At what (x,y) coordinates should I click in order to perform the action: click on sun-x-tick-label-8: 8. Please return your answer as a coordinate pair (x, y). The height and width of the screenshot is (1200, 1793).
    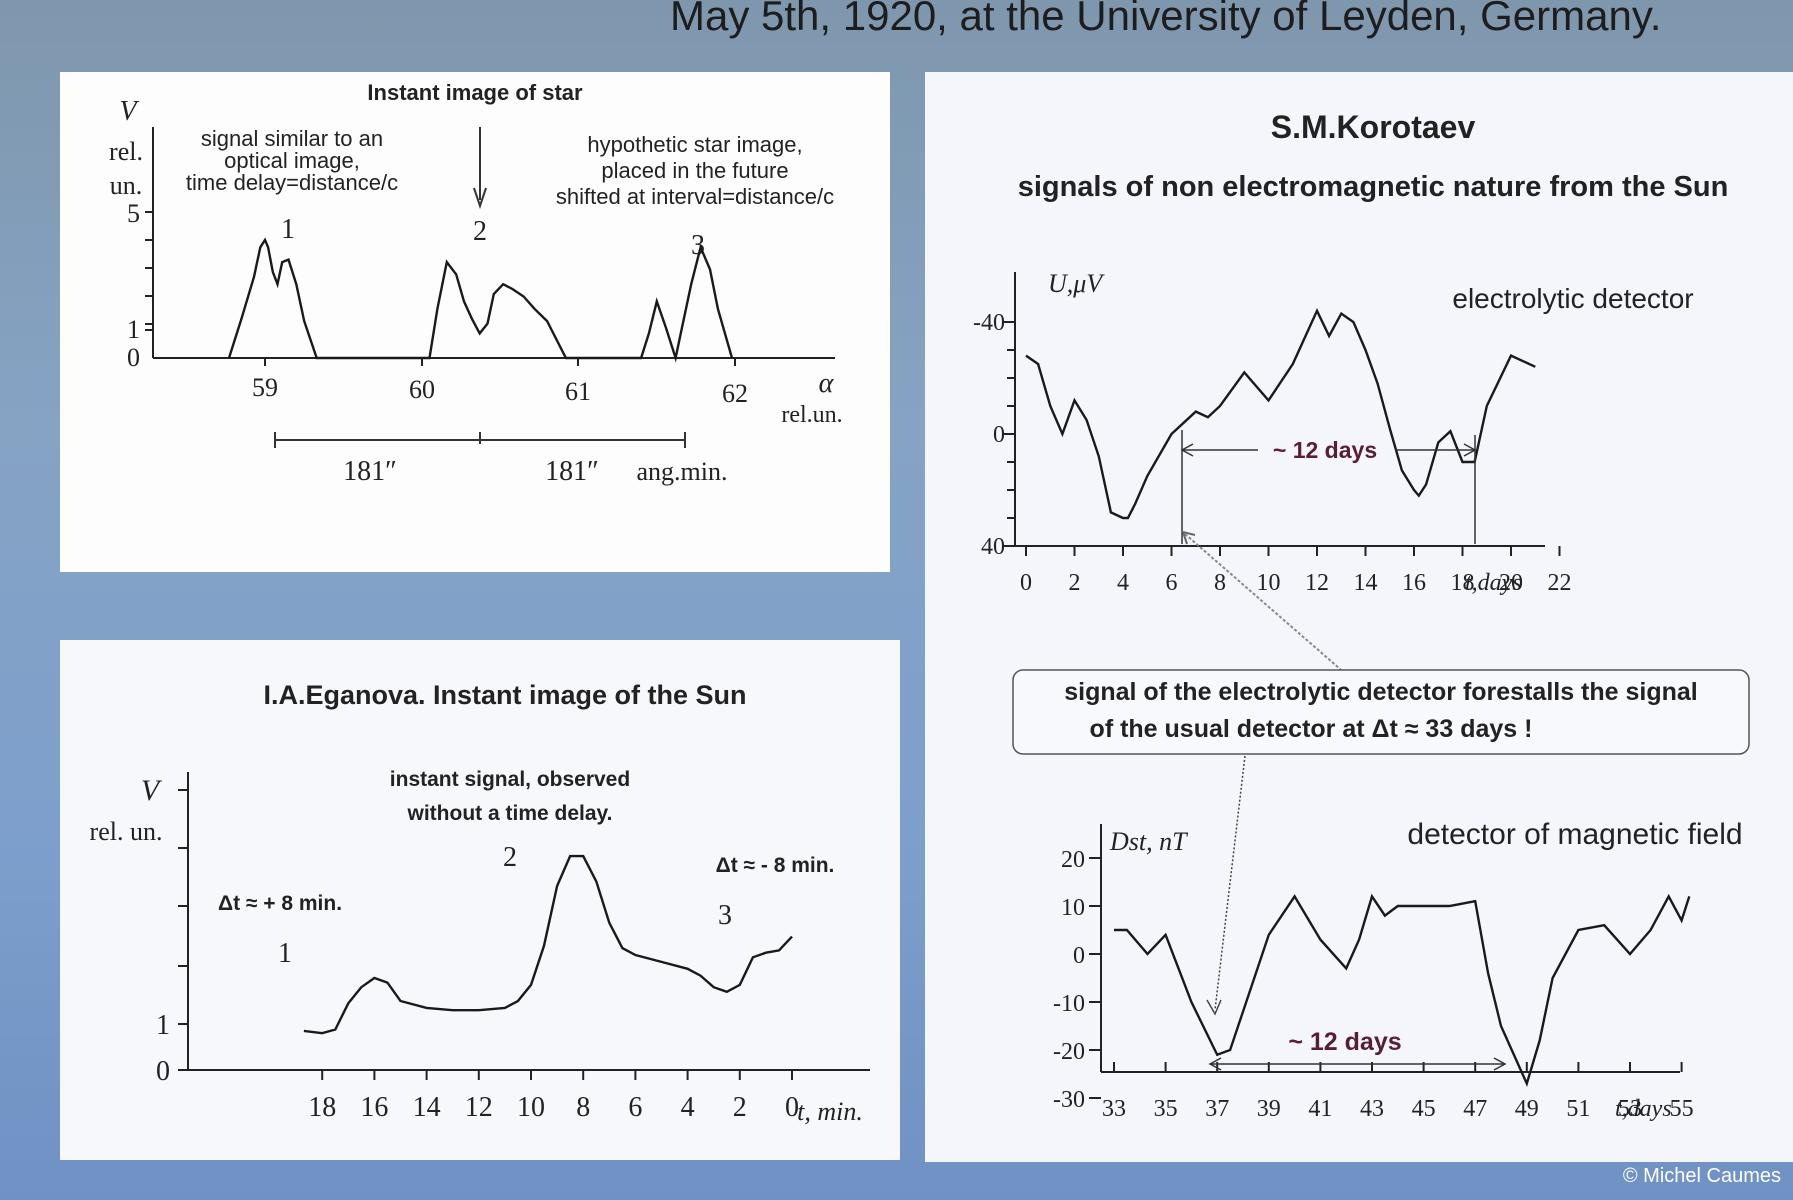
    Looking at the image, I should click on (583, 1107).